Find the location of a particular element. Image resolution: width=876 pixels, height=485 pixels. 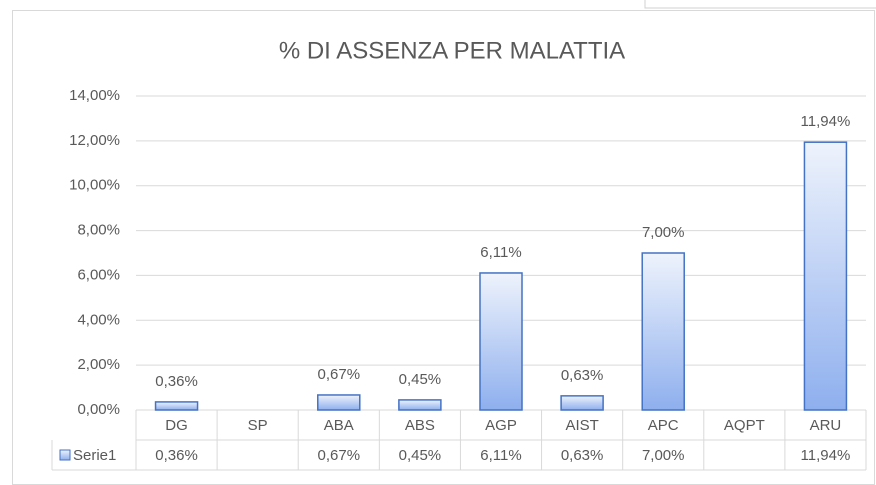

data-label: 7,00% is located at coordinates (663, 232).